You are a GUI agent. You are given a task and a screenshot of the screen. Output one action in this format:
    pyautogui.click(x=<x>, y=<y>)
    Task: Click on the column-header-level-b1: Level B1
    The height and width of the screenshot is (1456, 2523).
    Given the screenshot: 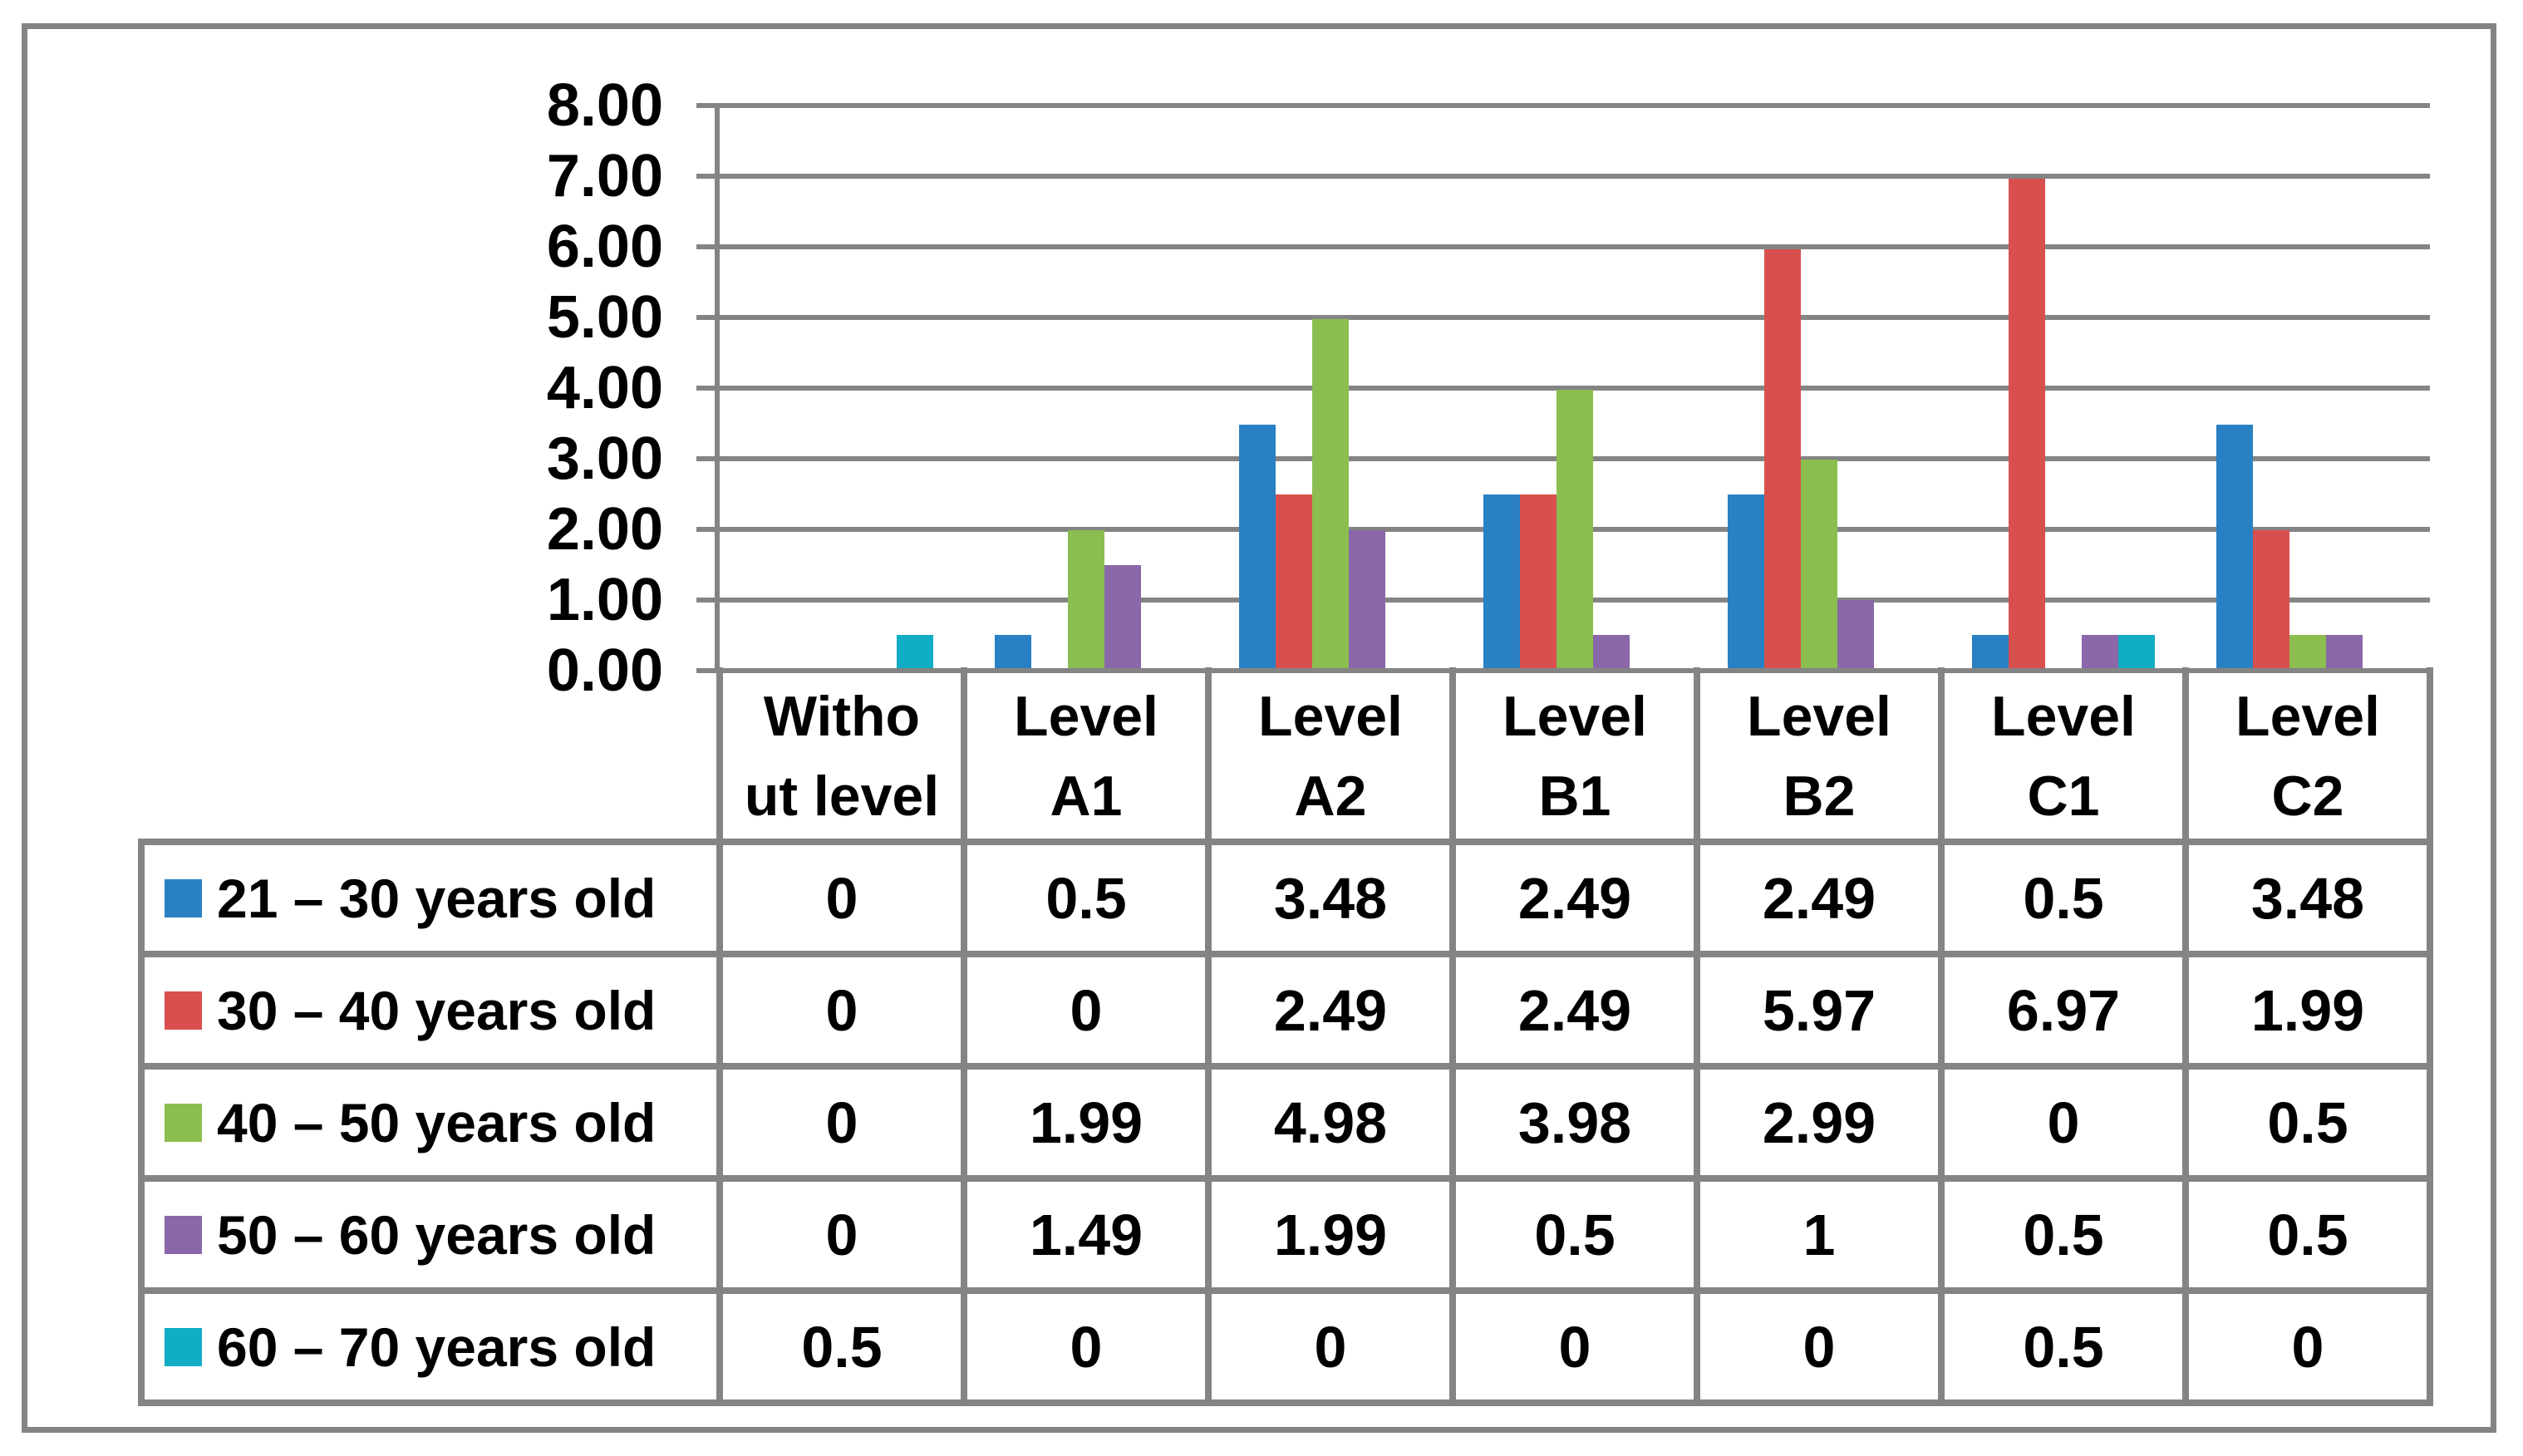 What is the action you would take?
    pyautogui.click(x=1574, y=756)
    